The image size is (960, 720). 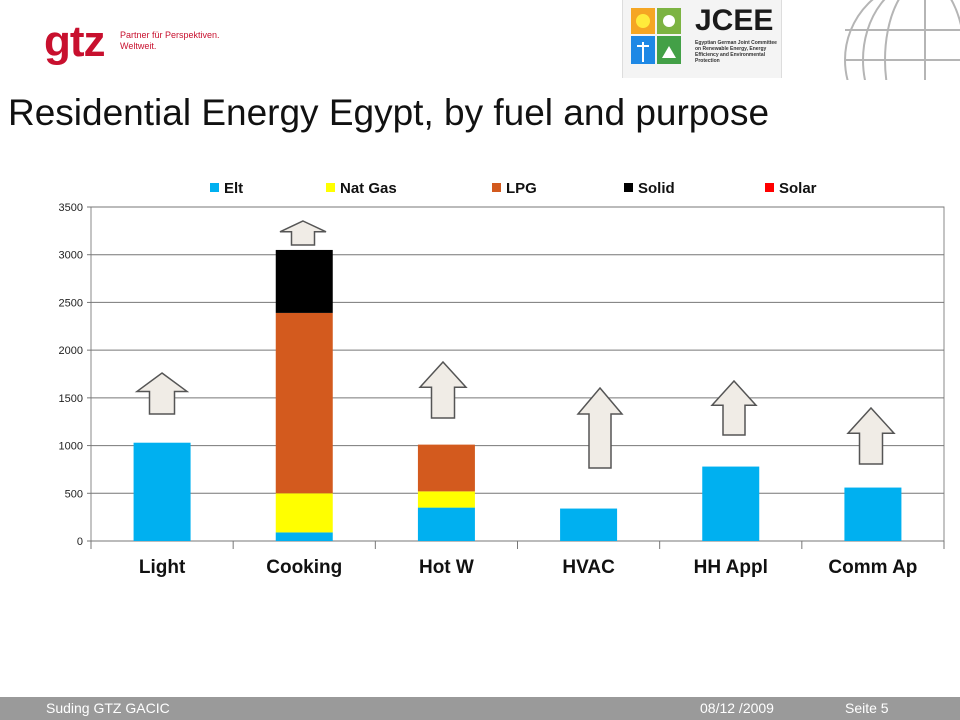 I want to click on y-tick-label: 2500, so click(x=71, y=303).